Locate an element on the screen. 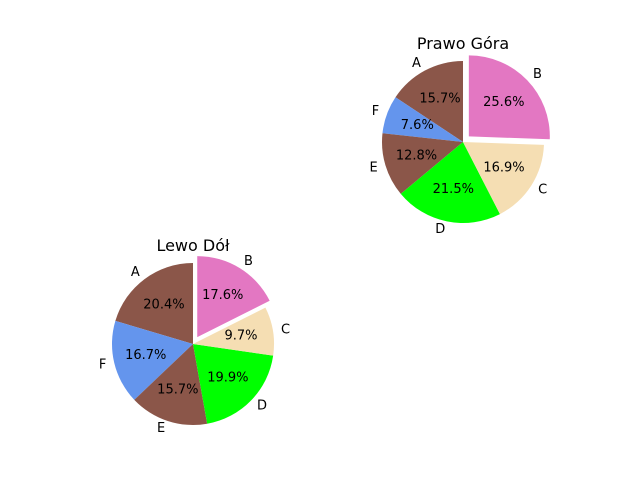  slice-value-label-d: 19.9% is located at coordinates (227, 377).